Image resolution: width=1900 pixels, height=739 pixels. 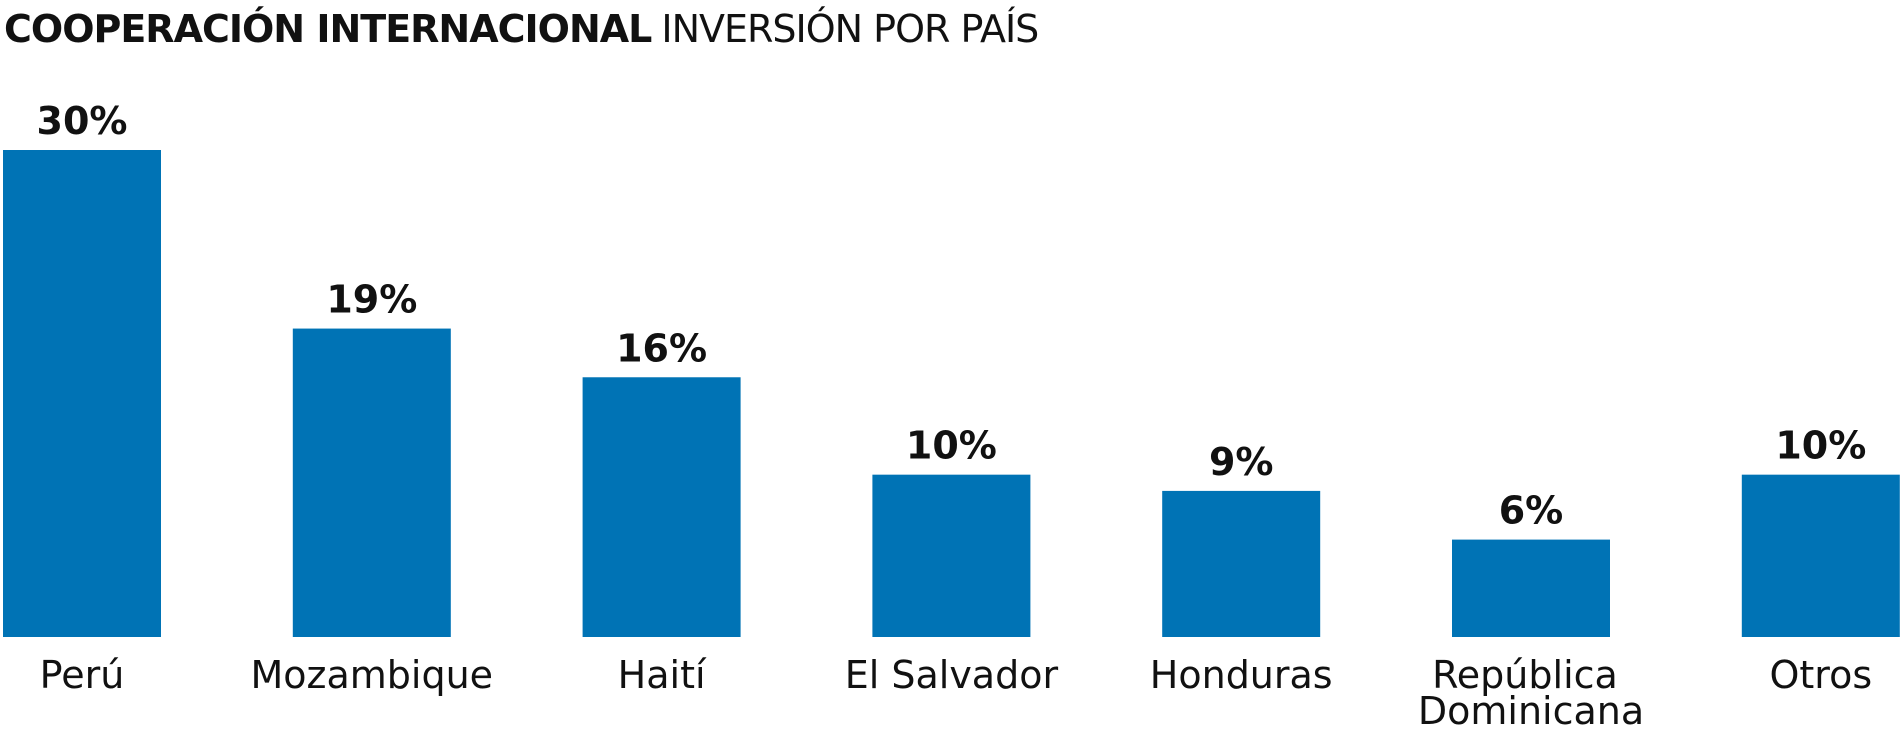 What do you see at coordinates (82, 121) in the screenshot?
I see `value-label: 30%` at bounding box center [82, 121].